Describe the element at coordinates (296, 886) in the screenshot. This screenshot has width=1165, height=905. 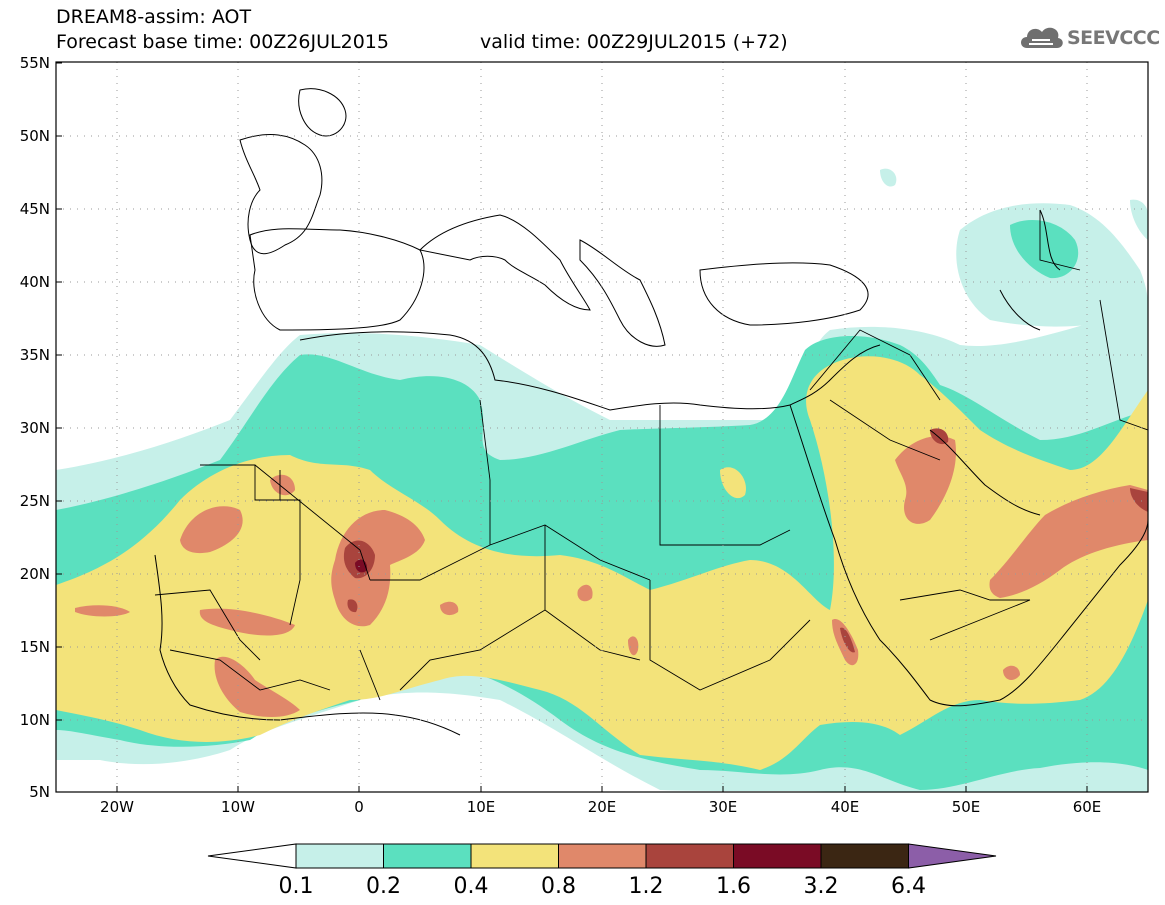
I see `colorbar-label: 0.1` at that location.